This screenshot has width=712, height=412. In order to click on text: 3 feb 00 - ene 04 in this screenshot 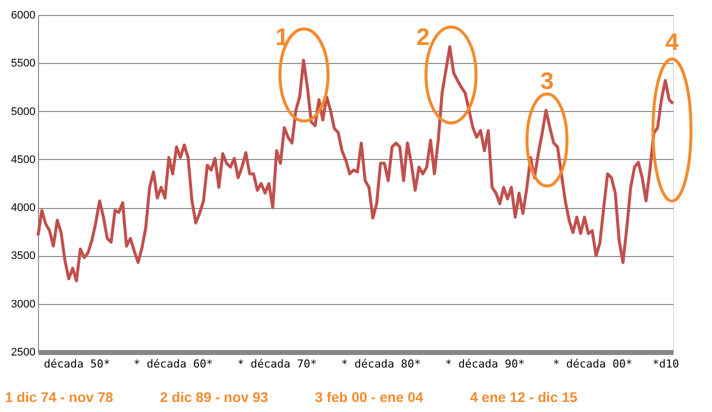, I will do `click(369, 397)`.